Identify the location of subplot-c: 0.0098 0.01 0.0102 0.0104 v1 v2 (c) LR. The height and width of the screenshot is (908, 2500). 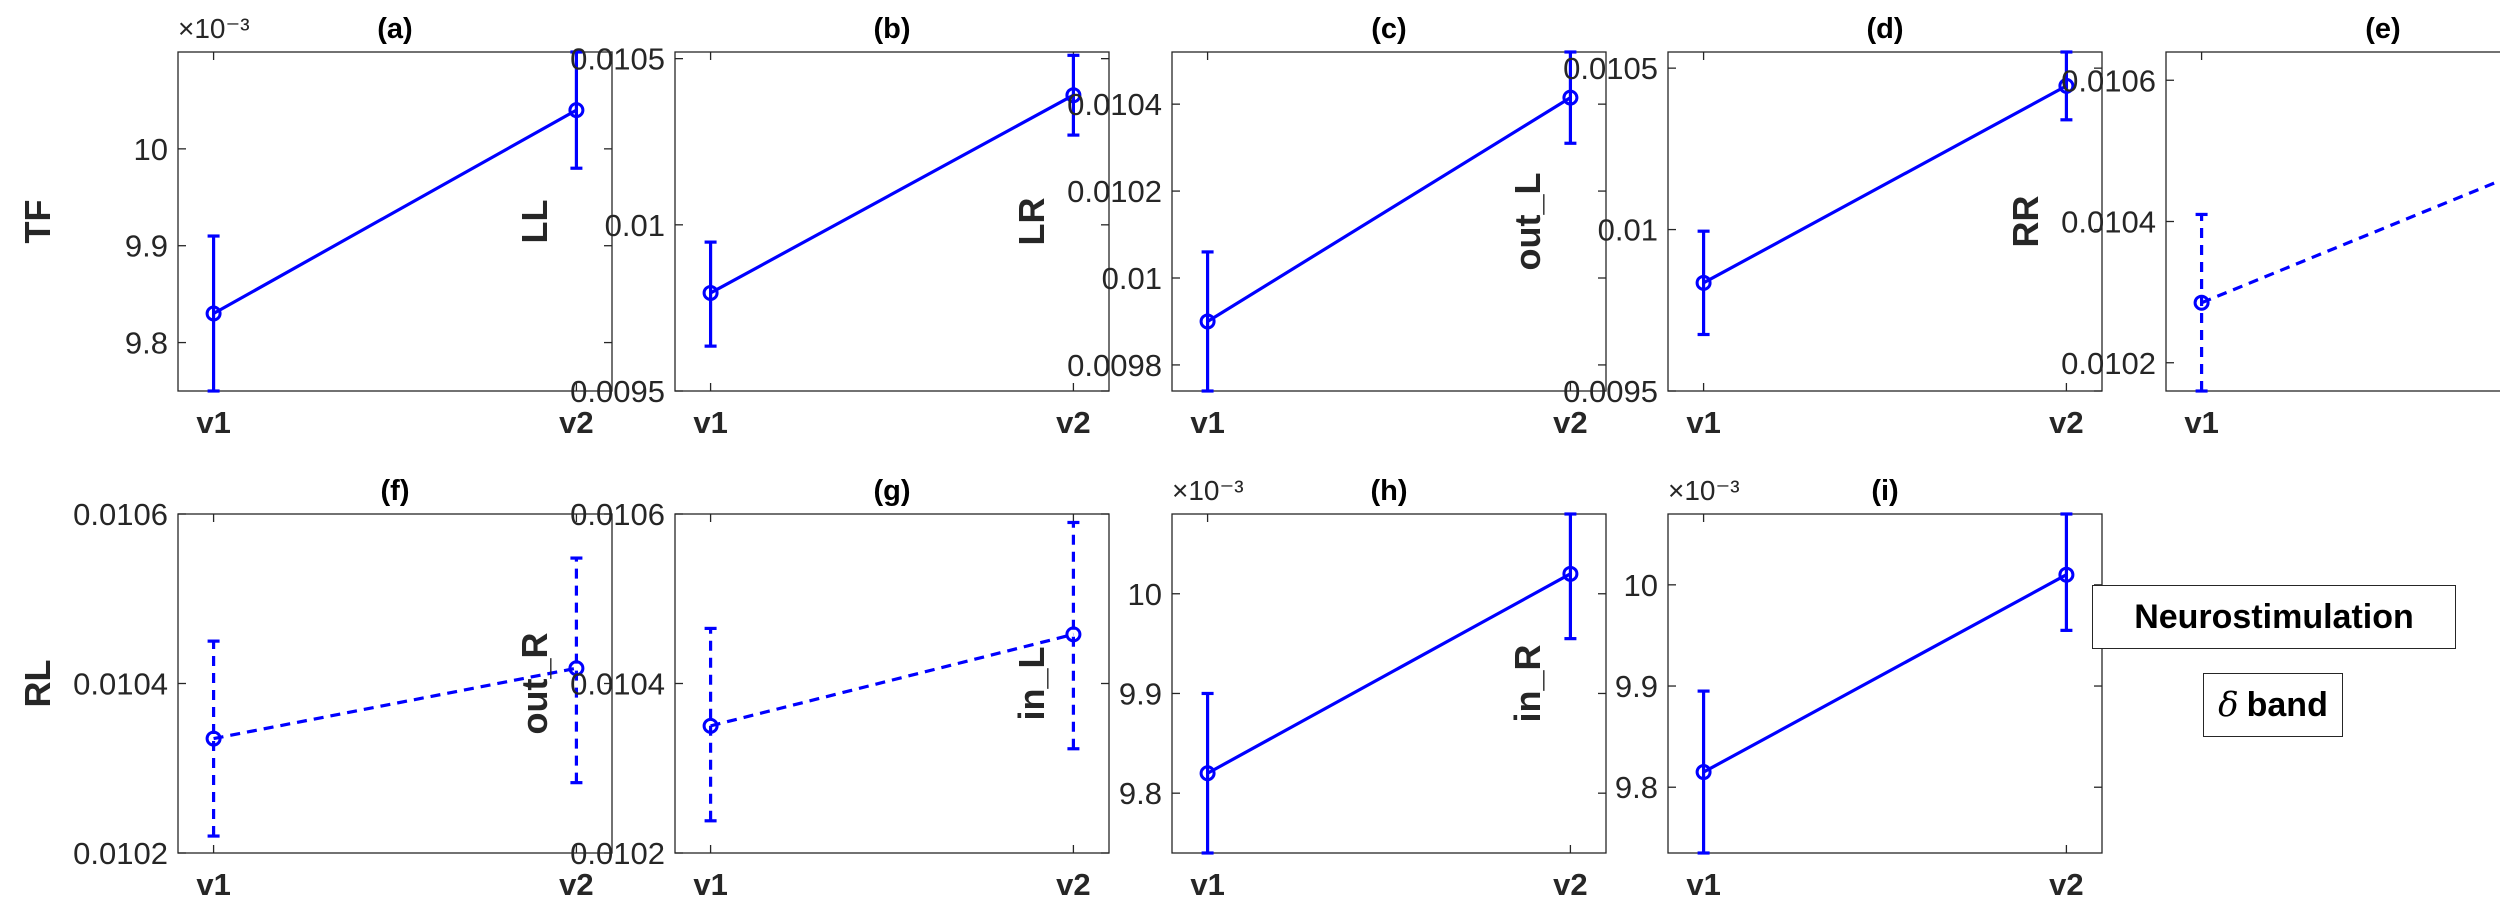
(1309, 226).